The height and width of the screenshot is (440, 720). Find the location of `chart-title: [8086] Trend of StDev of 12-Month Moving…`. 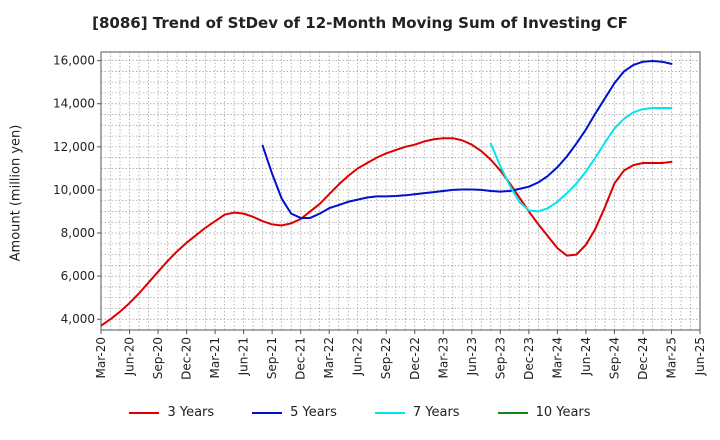

chart-title: [8086] Trend of StDev of 12-Month Moving… is located at coordinates (360, 23).